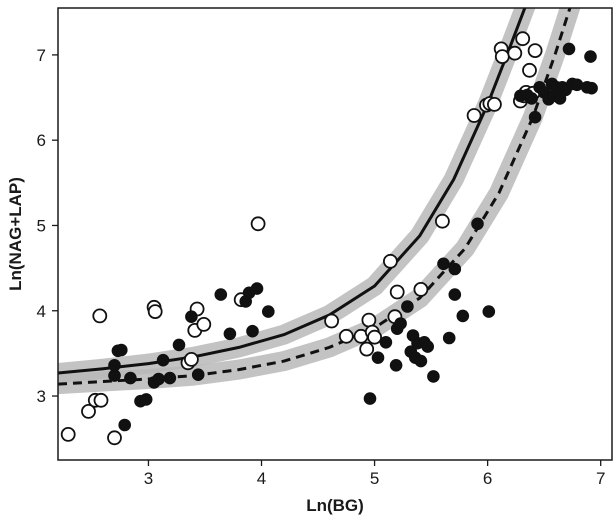 This screenshot has height=519, width=614. I want to click on x-tick-label: 4, so click(261, 478).